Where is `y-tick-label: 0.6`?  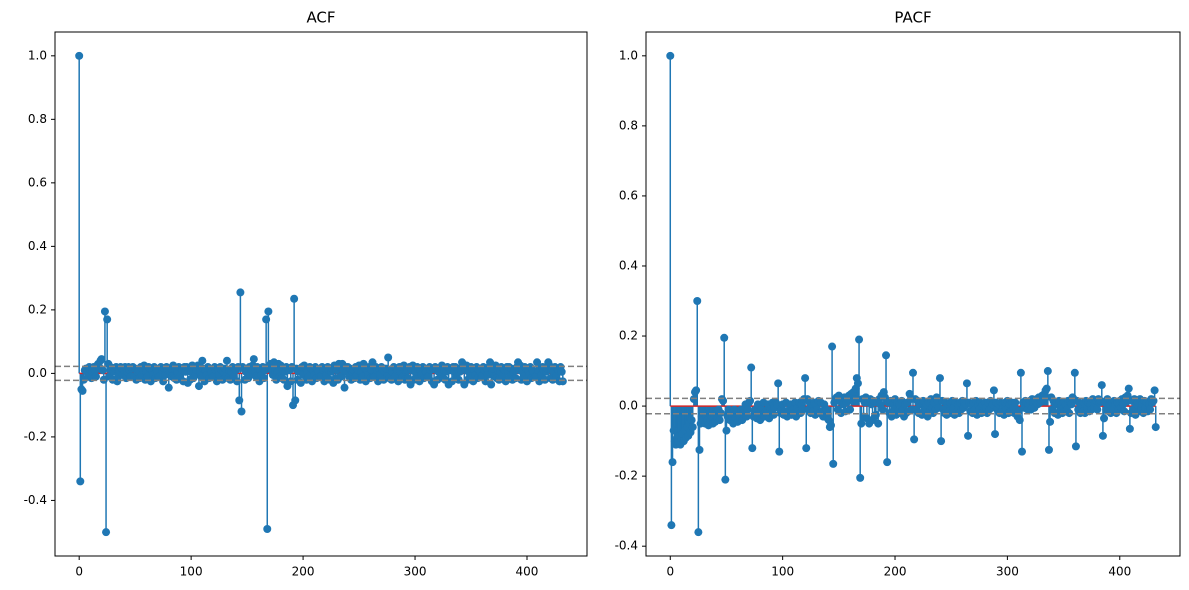 y-tick-label: 0.6 is located at coordinates (628, 195).